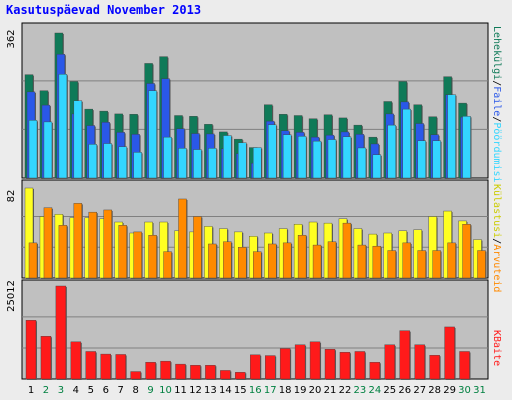 Image resolution: width=512 pixels, height=400 pixels. Describe the element at coordinates (61, 390) in the screenshot. I see `x-tick-day-3: 3` at that location.